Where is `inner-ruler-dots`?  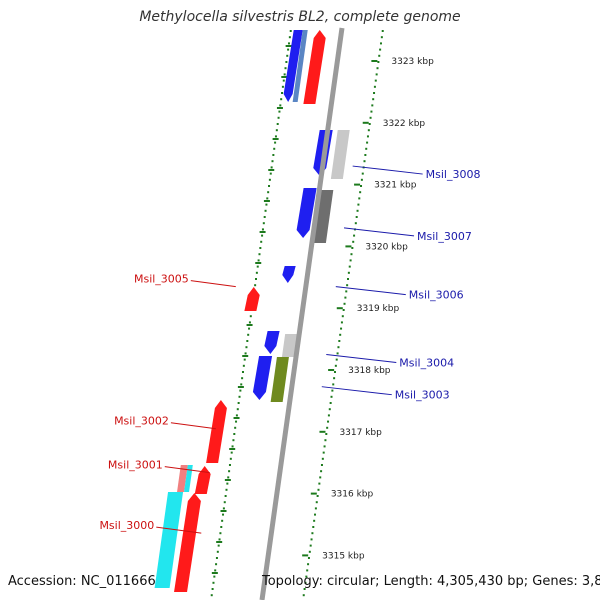
inner-ruler-dots is located at coordinates (251, 313).